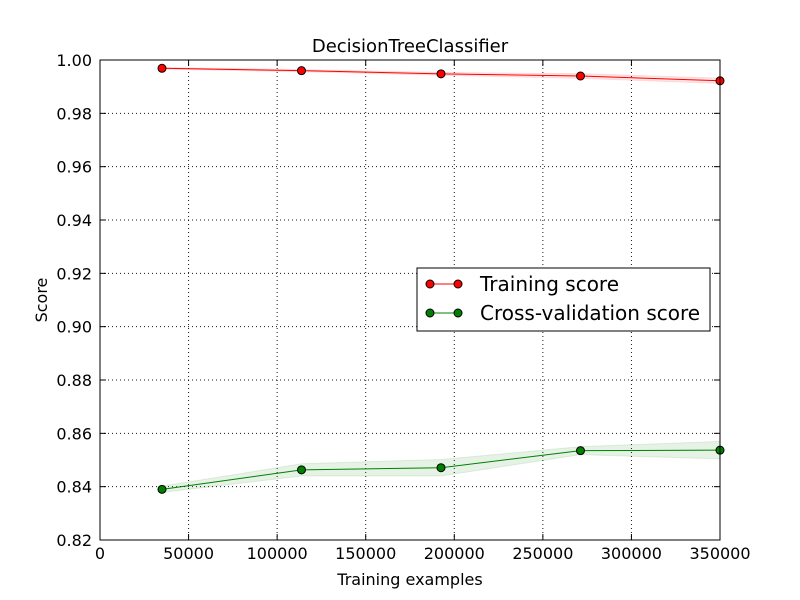  Describe the element at coordinates (542, 553) in the screenshot. I see `x-tick-label: 250000` at that location.